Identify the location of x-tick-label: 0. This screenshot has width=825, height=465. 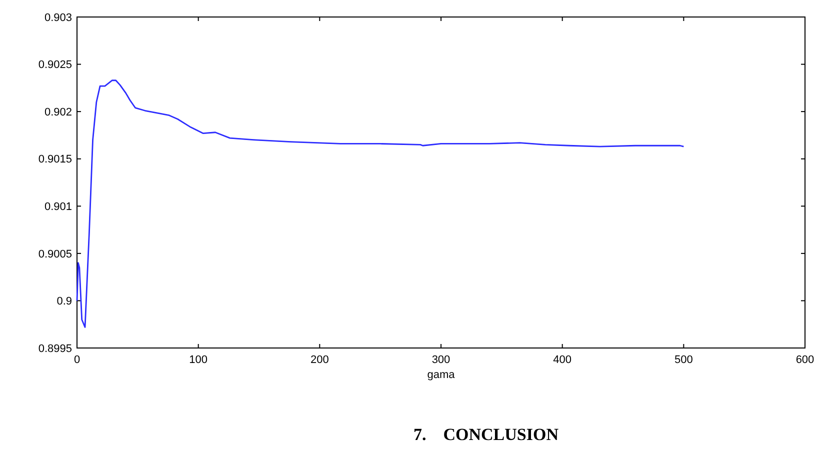
(77, 360).